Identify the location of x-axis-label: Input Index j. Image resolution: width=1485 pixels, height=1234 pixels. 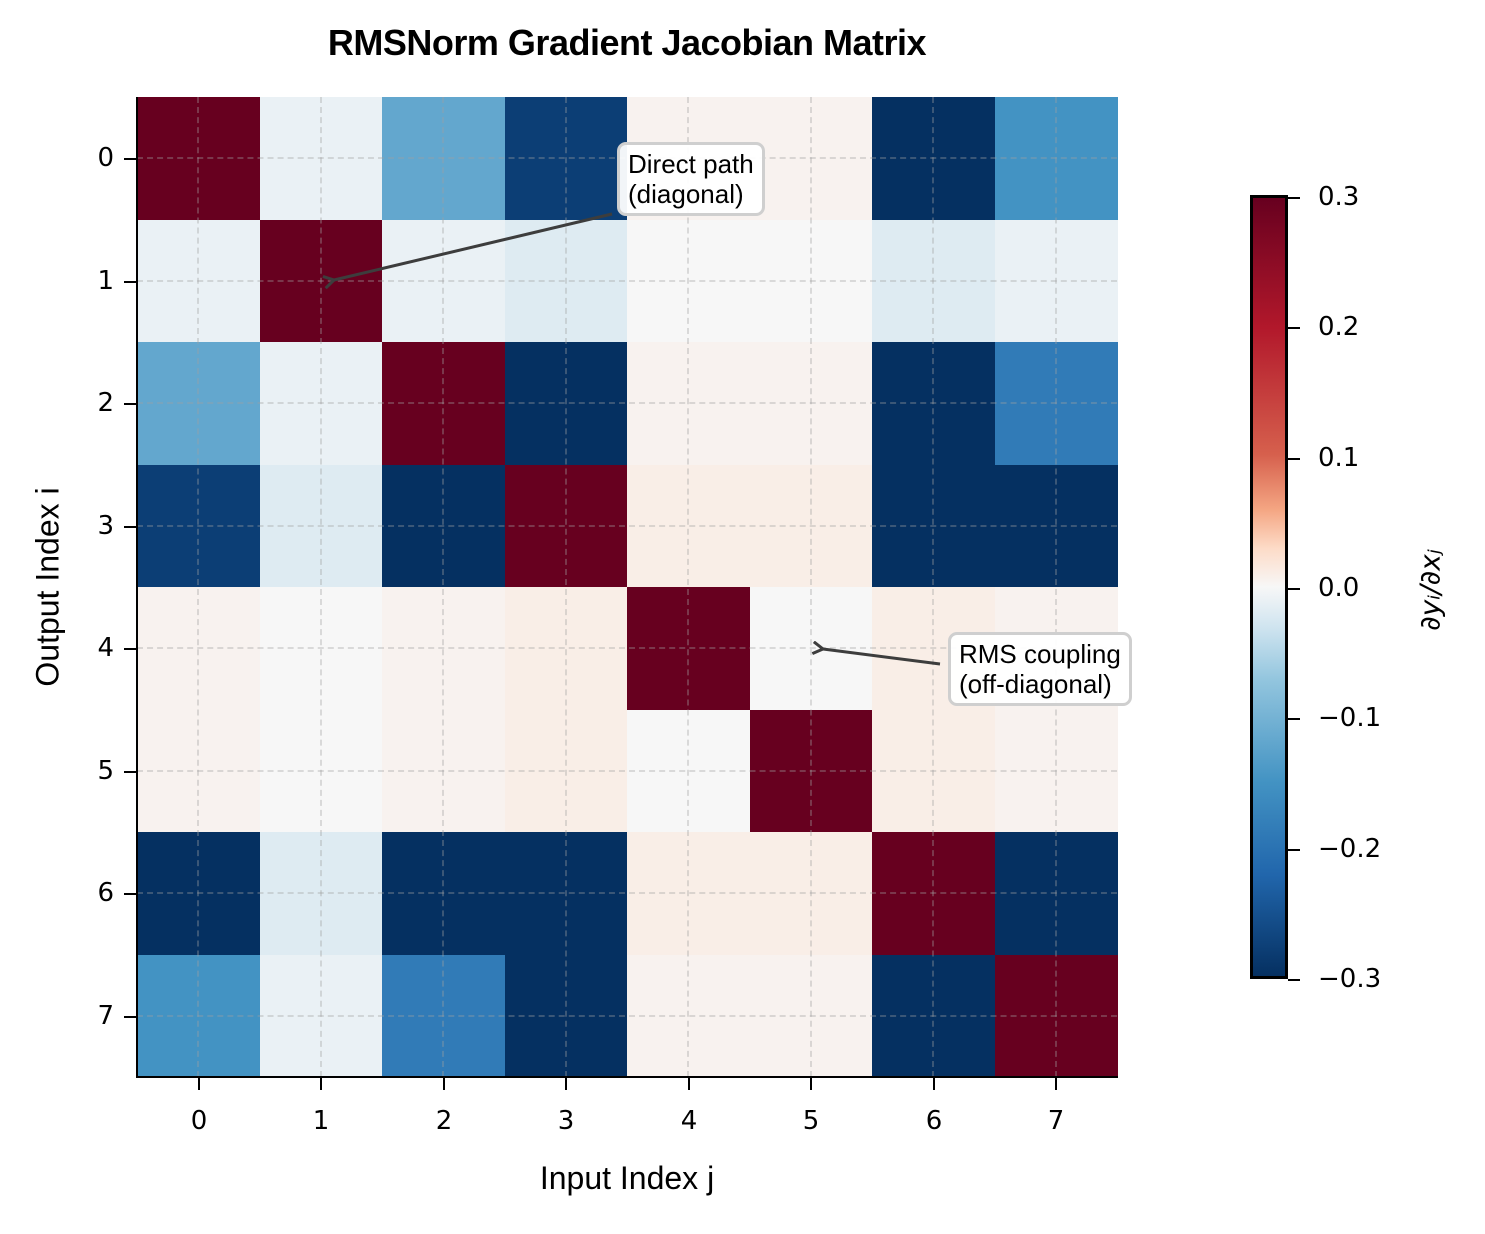
(627, 1178).